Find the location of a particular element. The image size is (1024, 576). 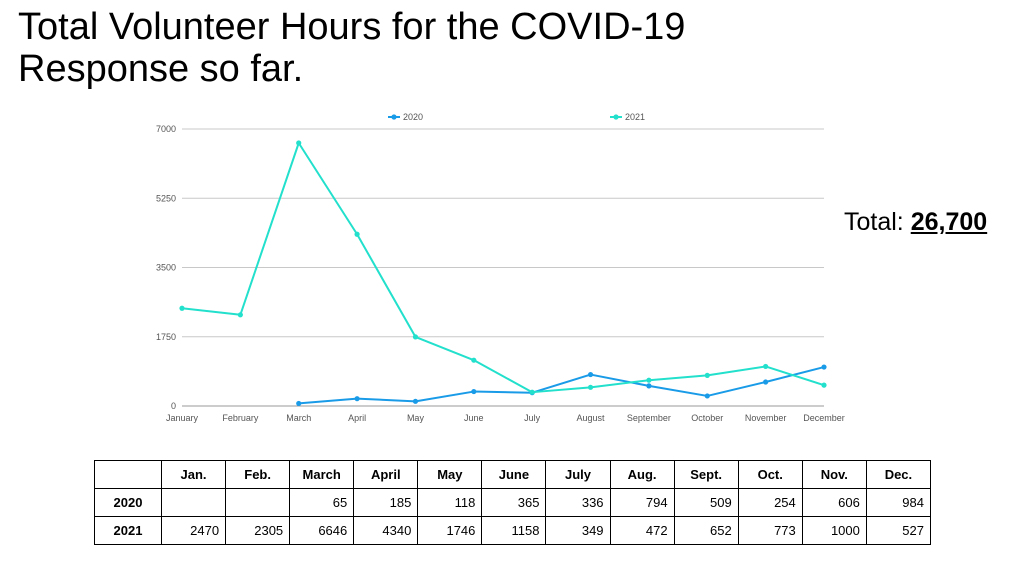

table-cell: 4340 is located at coordinates (386, 530).